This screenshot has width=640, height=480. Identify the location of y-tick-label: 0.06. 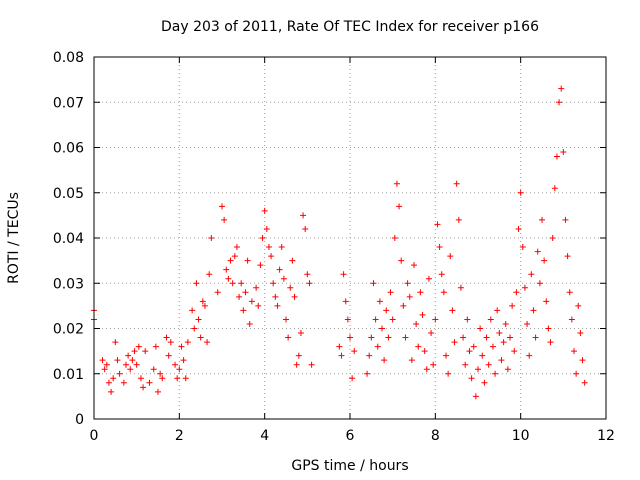
(68, 149).